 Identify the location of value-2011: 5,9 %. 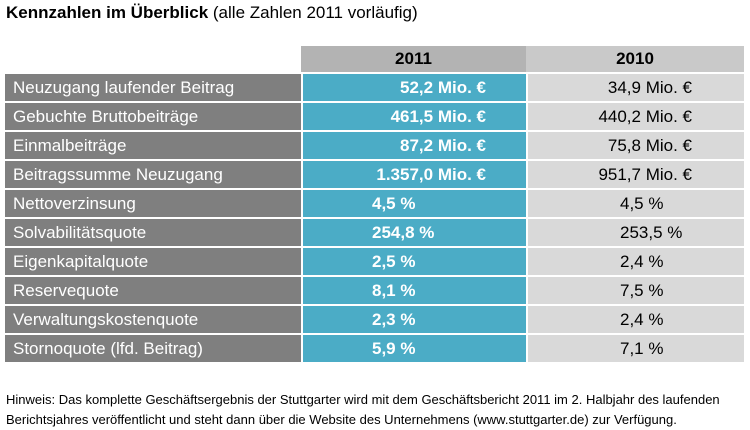
(413, 349).